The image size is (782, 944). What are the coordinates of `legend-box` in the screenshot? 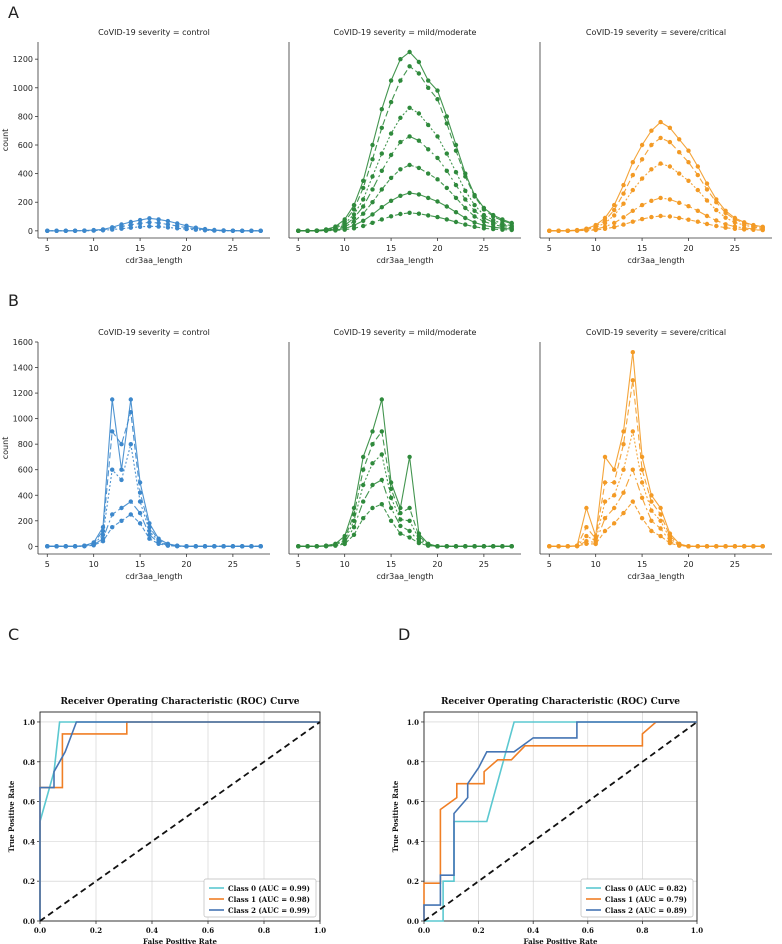 It's located at (260, 898).